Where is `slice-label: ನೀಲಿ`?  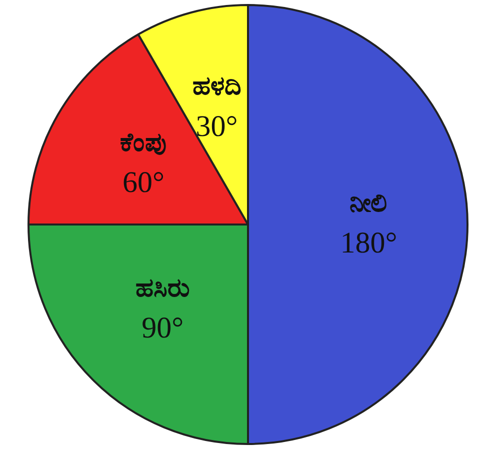
slice-label: ನೀಲಿ is located at coordinates (369, 203).